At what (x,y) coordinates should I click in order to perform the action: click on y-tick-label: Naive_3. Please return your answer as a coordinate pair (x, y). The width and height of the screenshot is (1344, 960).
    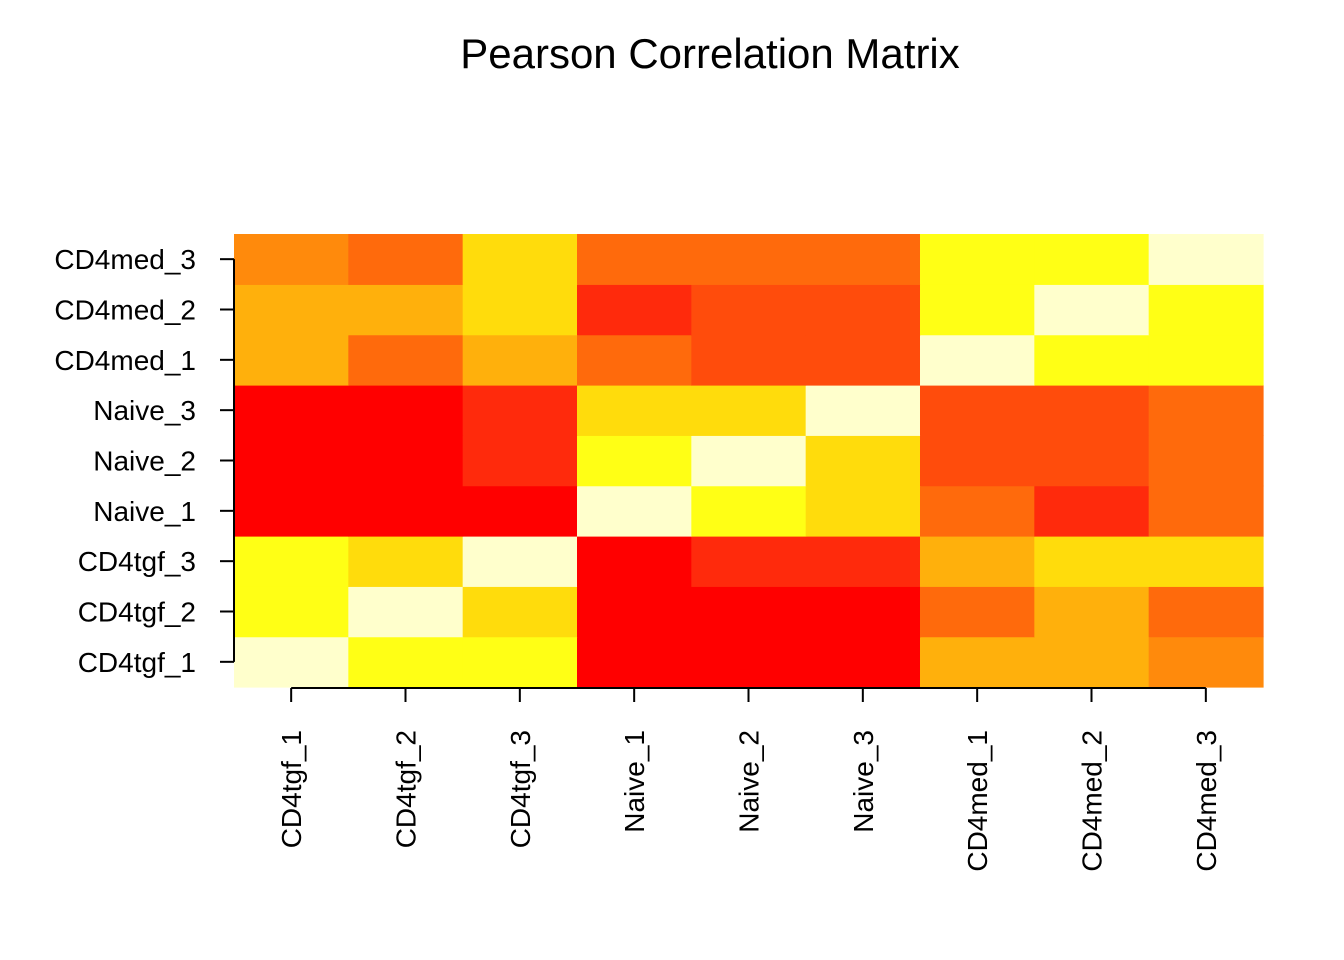
    Looking at the image, I should click on (144, 410).